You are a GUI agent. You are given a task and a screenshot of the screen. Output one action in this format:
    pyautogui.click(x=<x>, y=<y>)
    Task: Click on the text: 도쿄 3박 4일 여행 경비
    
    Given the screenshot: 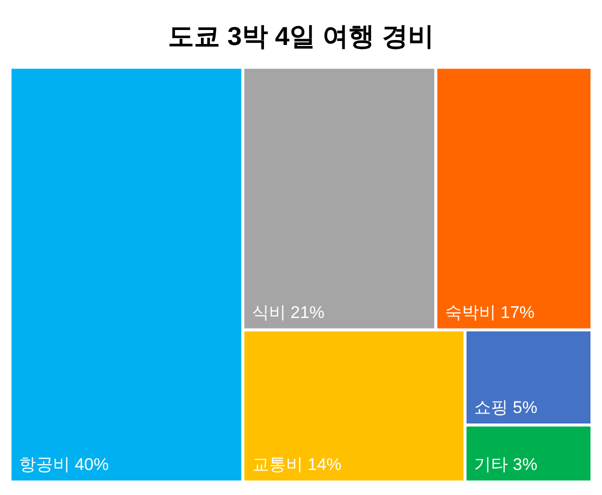 What is the action you would take?
    pyautogui.click(x=301, y=35)
    